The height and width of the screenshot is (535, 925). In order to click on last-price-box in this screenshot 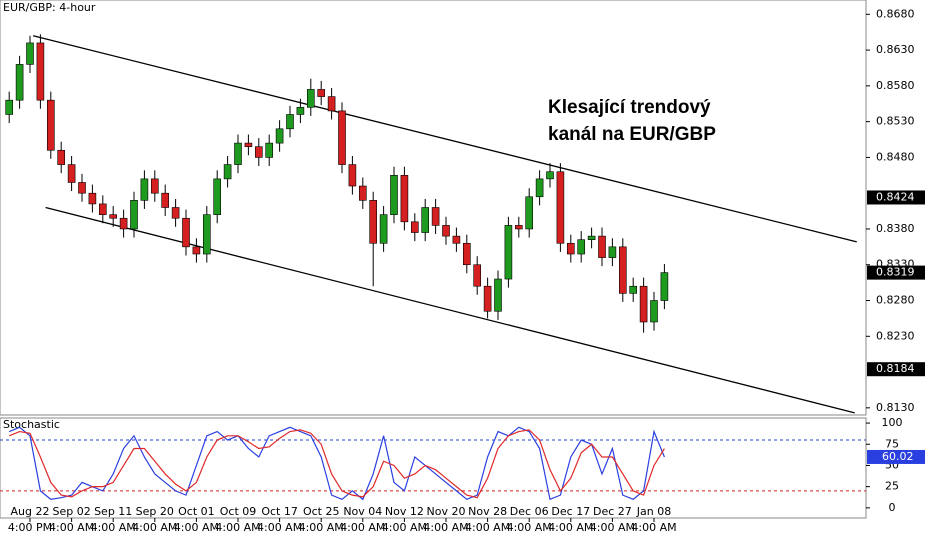, I will do `click(896, 272)`.